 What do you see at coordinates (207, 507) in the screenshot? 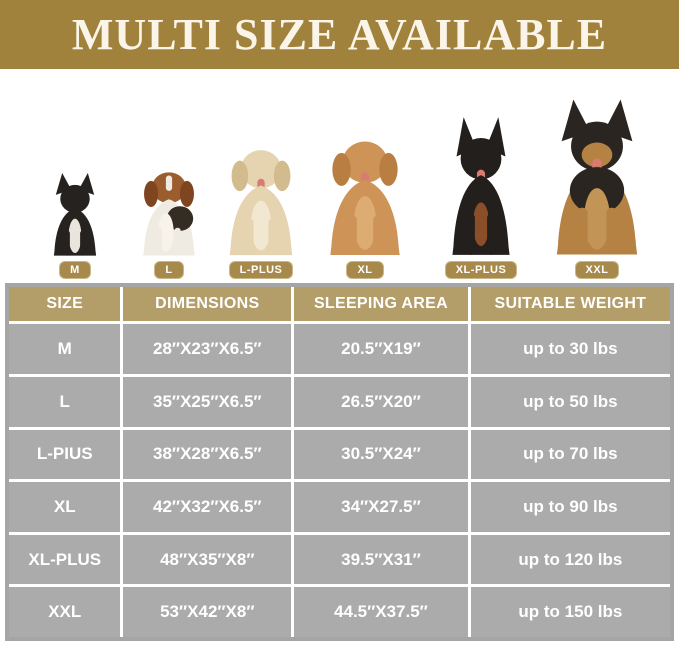
I see `table-cell-dimensions: 42″X32″X6.5″` at bounding box center [207, 507].